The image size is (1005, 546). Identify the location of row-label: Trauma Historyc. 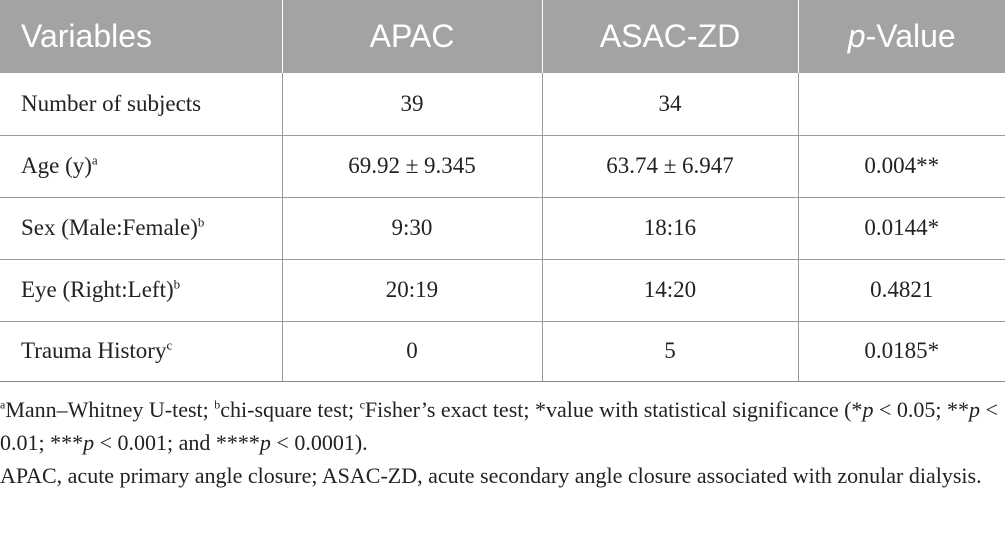
(141, 351).